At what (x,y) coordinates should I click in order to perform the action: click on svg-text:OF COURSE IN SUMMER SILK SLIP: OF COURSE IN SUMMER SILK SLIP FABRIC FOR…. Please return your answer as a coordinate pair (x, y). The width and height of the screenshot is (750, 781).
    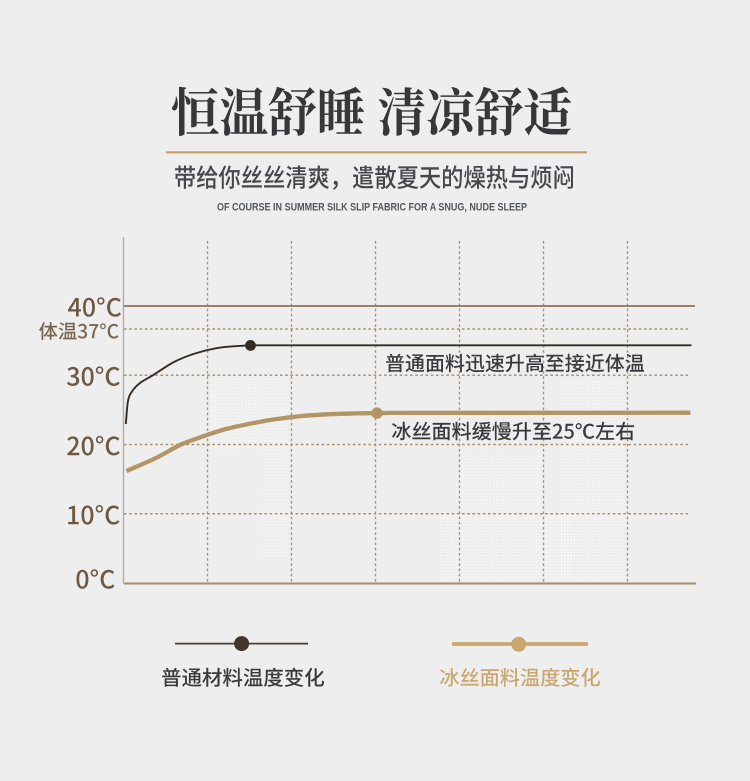
    Looking at the image, I should click on (372, 207).